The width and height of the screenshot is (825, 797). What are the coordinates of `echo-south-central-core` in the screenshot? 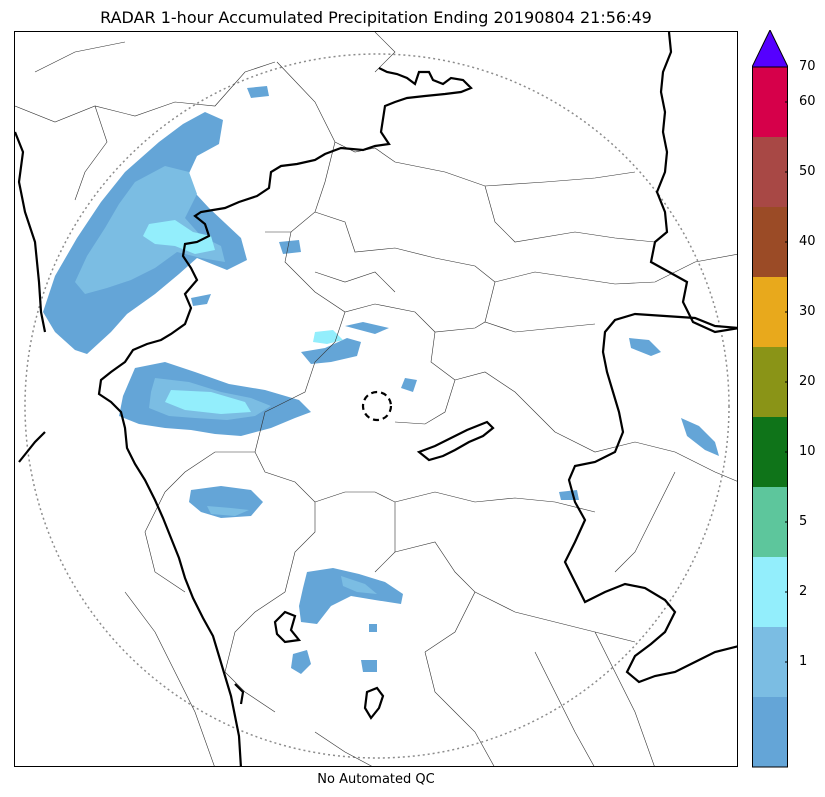 It's located at (359, 585).